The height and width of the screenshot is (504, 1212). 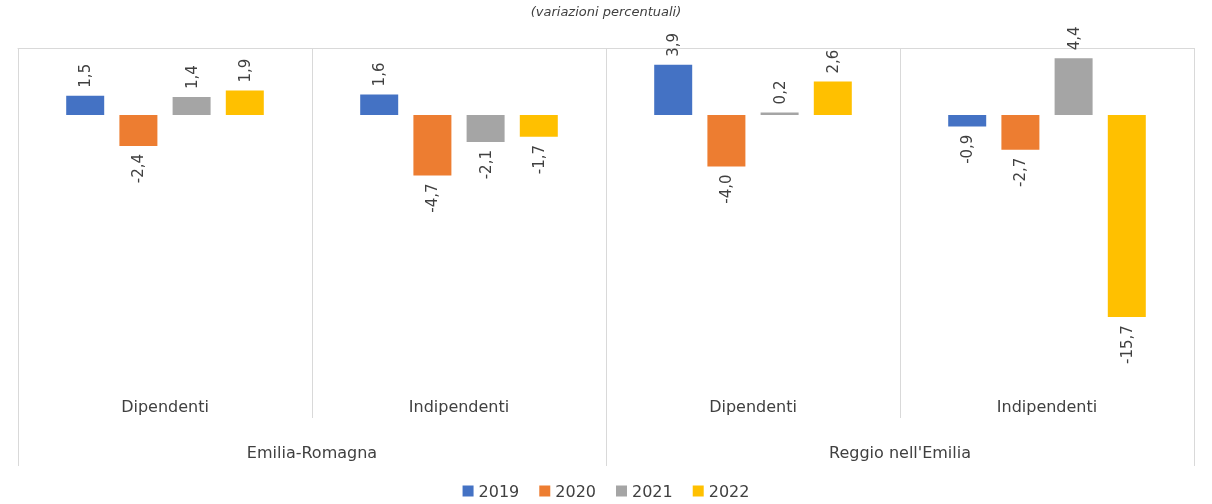 What do you see at coordinates (312, 452) in the screenshot?
I see `text: Emilia-Romagna` at bounding box center [312, 452].